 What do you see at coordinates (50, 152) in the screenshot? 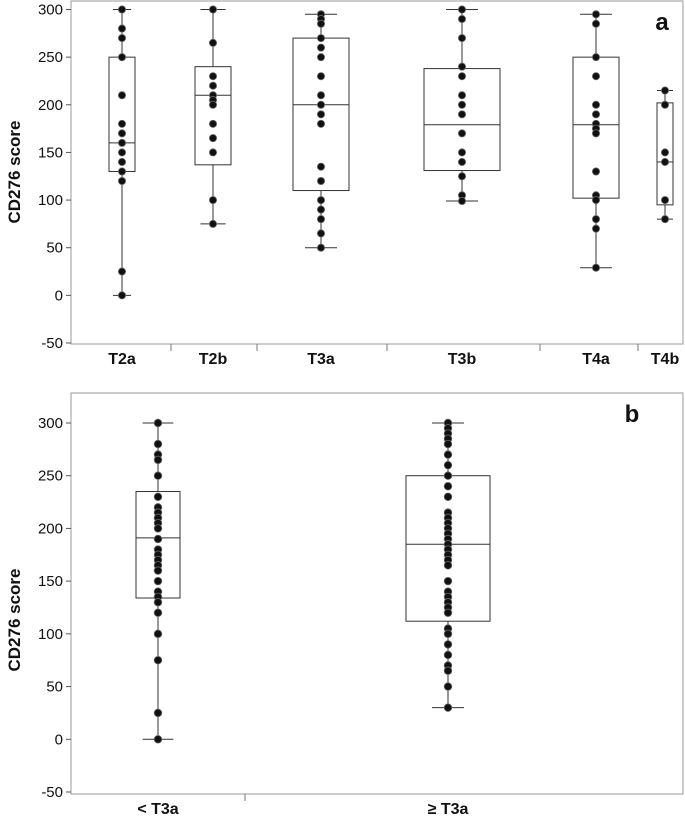
I see `y-tick-label: 150` at bounding box center [50, 152].